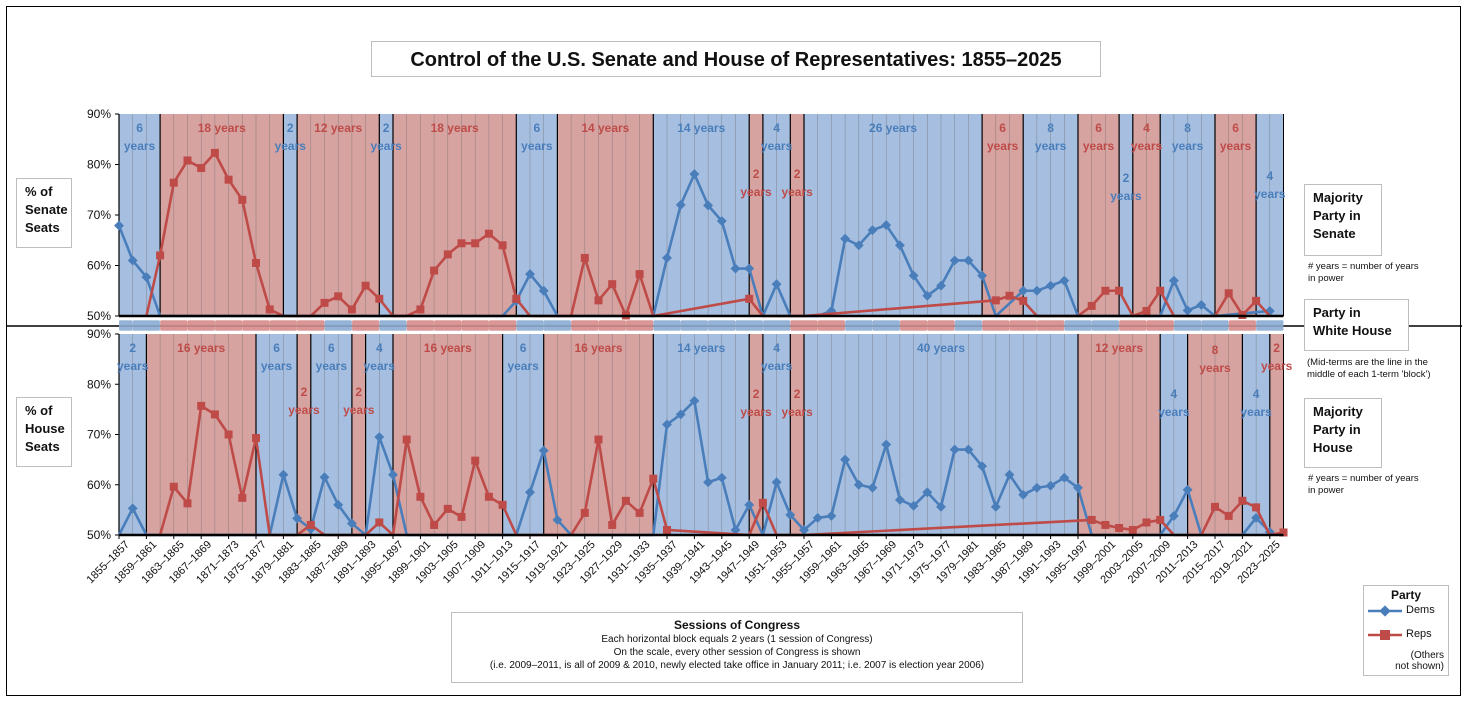  I want to click on majority-house-note: # years = number of years in power, so click(1363, 485).